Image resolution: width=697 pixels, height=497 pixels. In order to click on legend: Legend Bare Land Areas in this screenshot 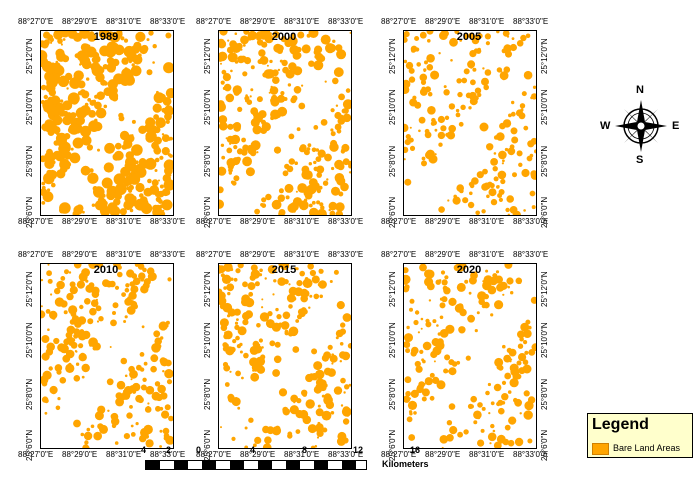, I will do `click(640, 435)`.